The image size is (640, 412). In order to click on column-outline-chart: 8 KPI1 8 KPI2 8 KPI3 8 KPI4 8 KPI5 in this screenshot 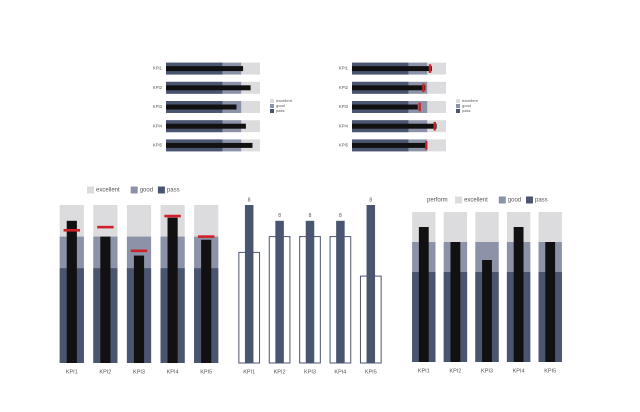, I will do `click(310, 286)`.